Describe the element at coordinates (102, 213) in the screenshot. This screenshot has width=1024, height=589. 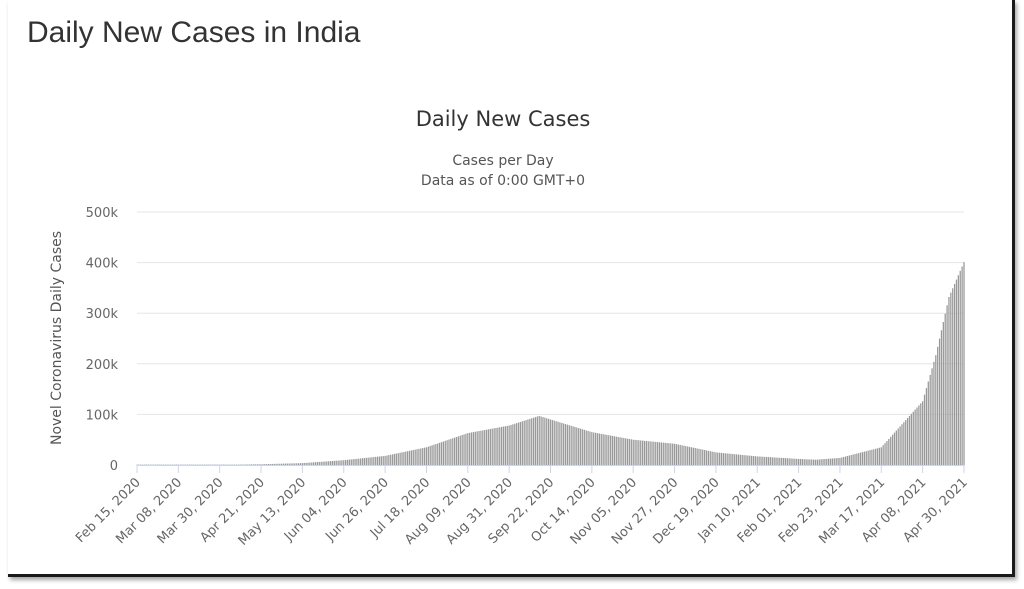
I see `y-tick-label: 500k` at that location.